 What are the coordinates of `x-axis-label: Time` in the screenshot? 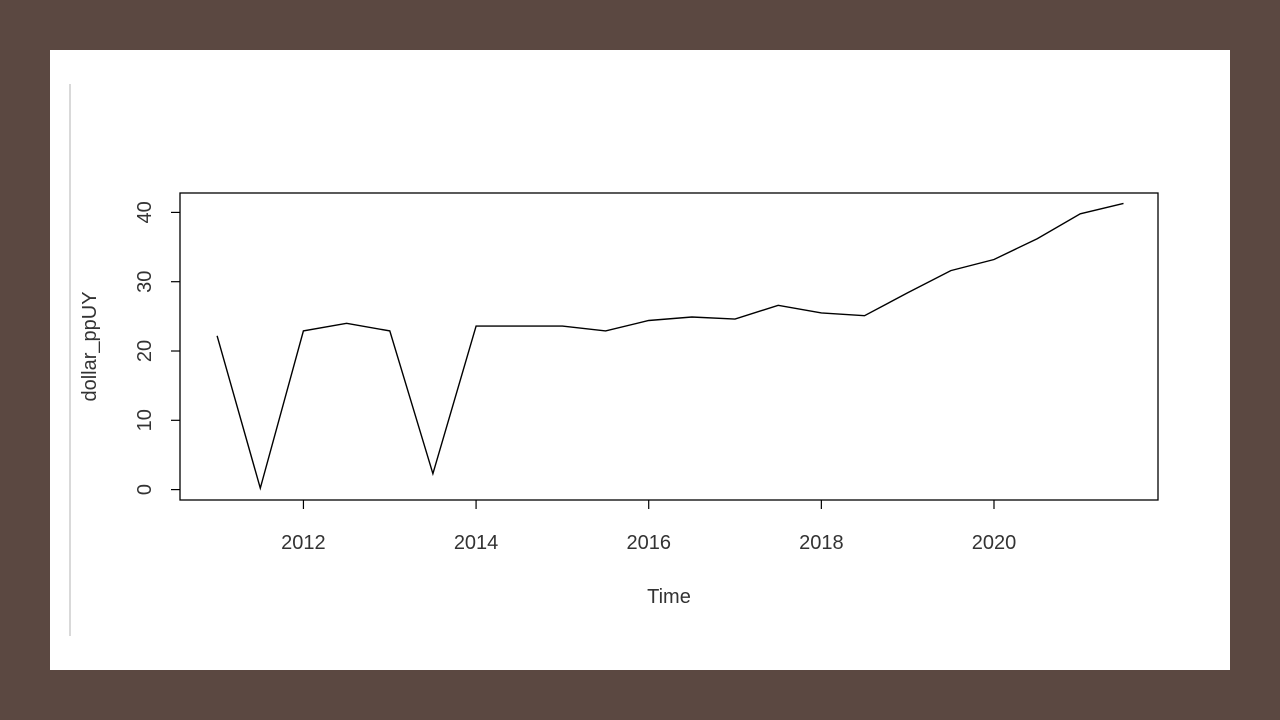 It's located at (669, 597).